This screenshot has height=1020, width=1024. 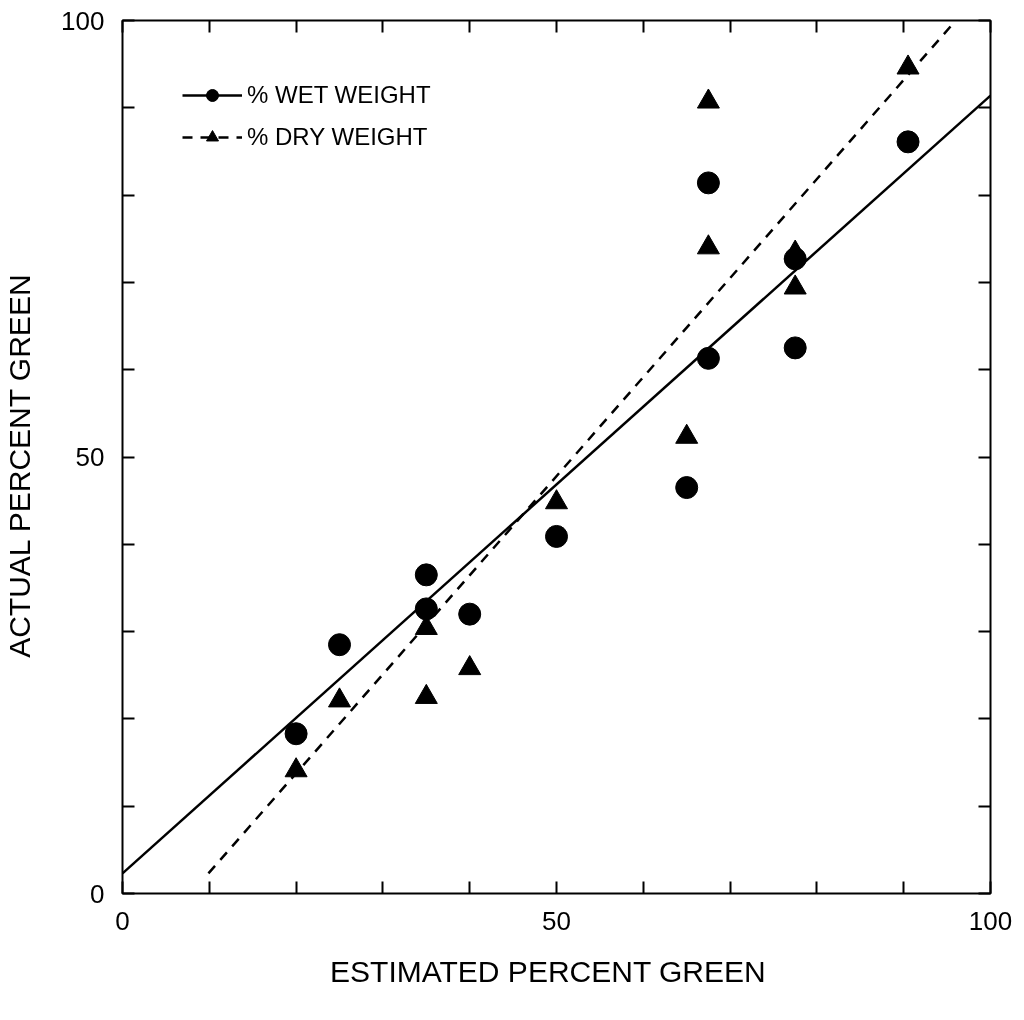 What do you see at coordinates (83, 20) in the screenshot?
I see `y-tick-label: 100` at bounding box center [83, 20].